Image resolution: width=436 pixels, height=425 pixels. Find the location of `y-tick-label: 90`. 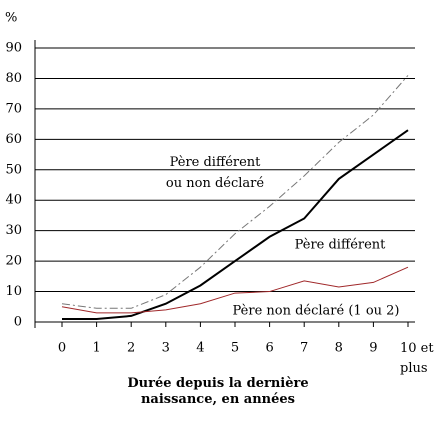

y-tick-label: 90 is located at coordinates (13, 48).